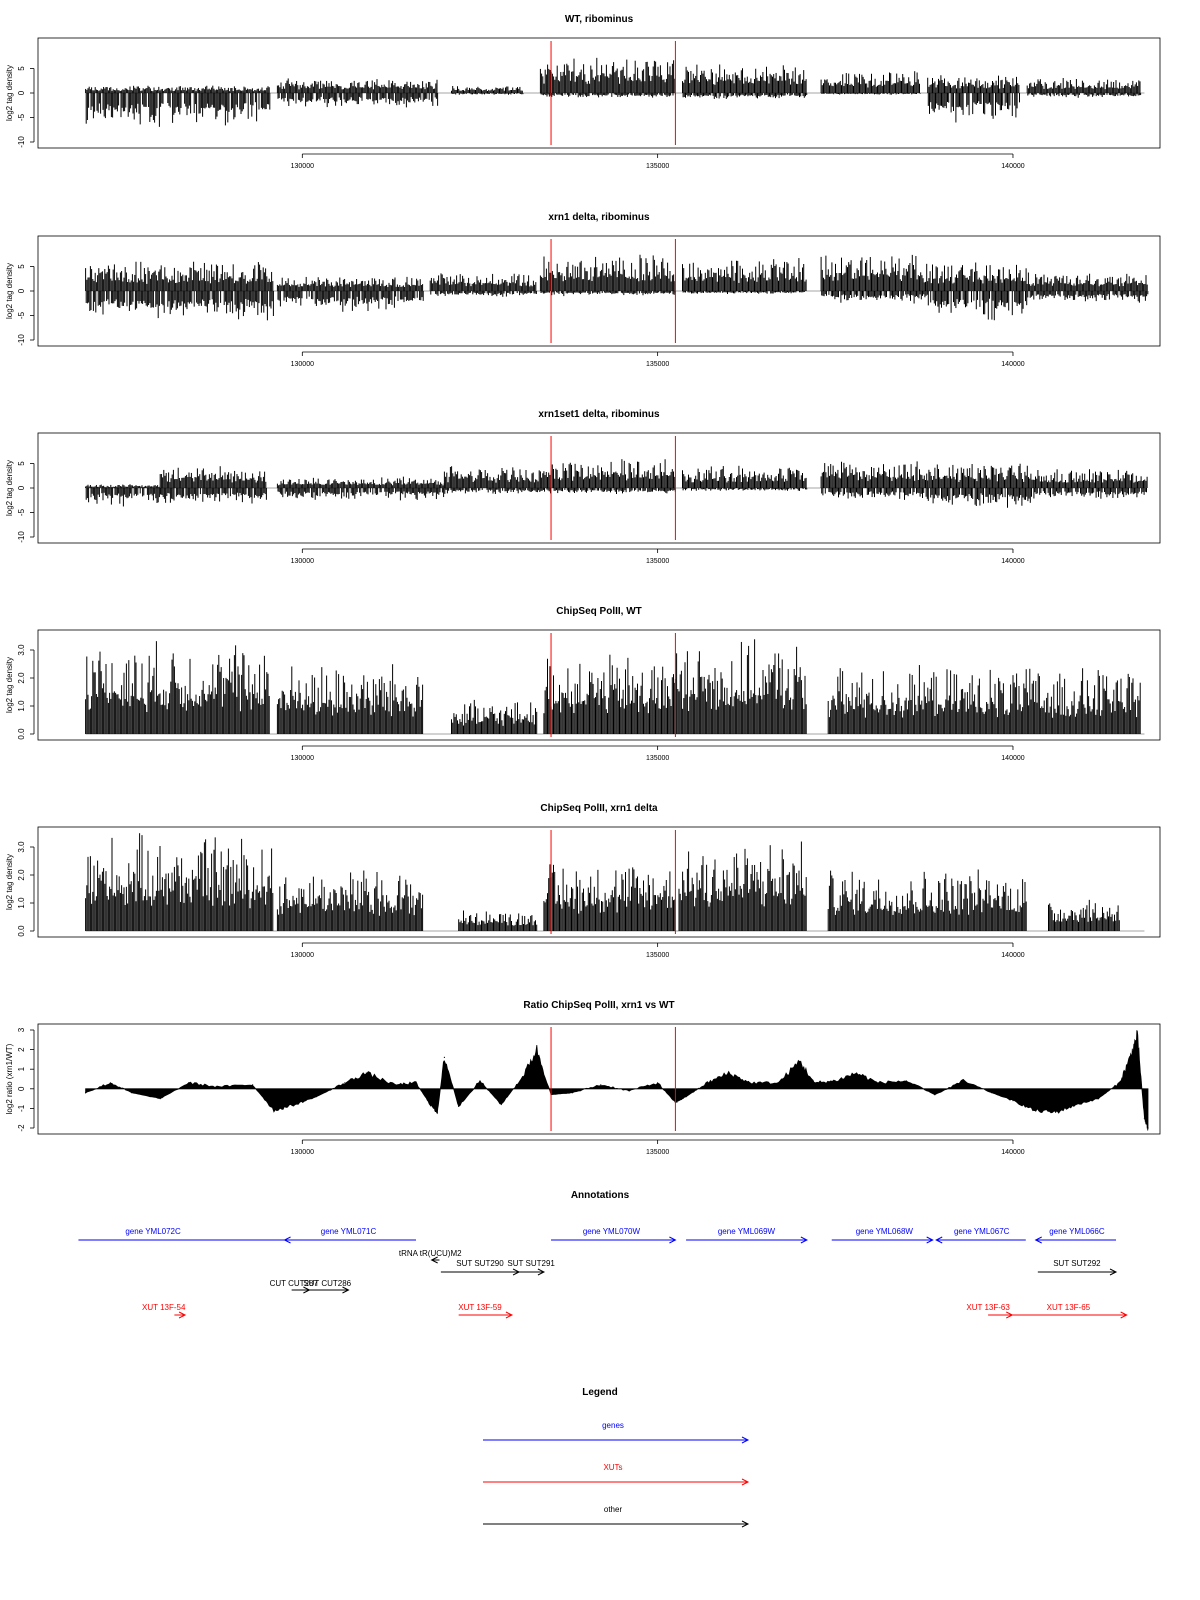  Describe the element at coordinates (599, 611) in the screenshot. I see `chart-title: ChipSeq PolII, WT` at that location.